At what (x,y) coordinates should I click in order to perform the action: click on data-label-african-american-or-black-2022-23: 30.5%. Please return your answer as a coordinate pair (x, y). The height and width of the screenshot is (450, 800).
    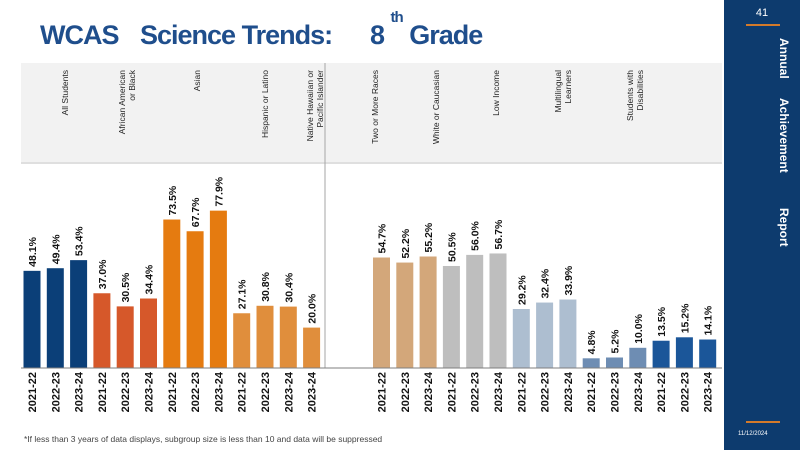
    Looking at the image, I should click on (126, 287).